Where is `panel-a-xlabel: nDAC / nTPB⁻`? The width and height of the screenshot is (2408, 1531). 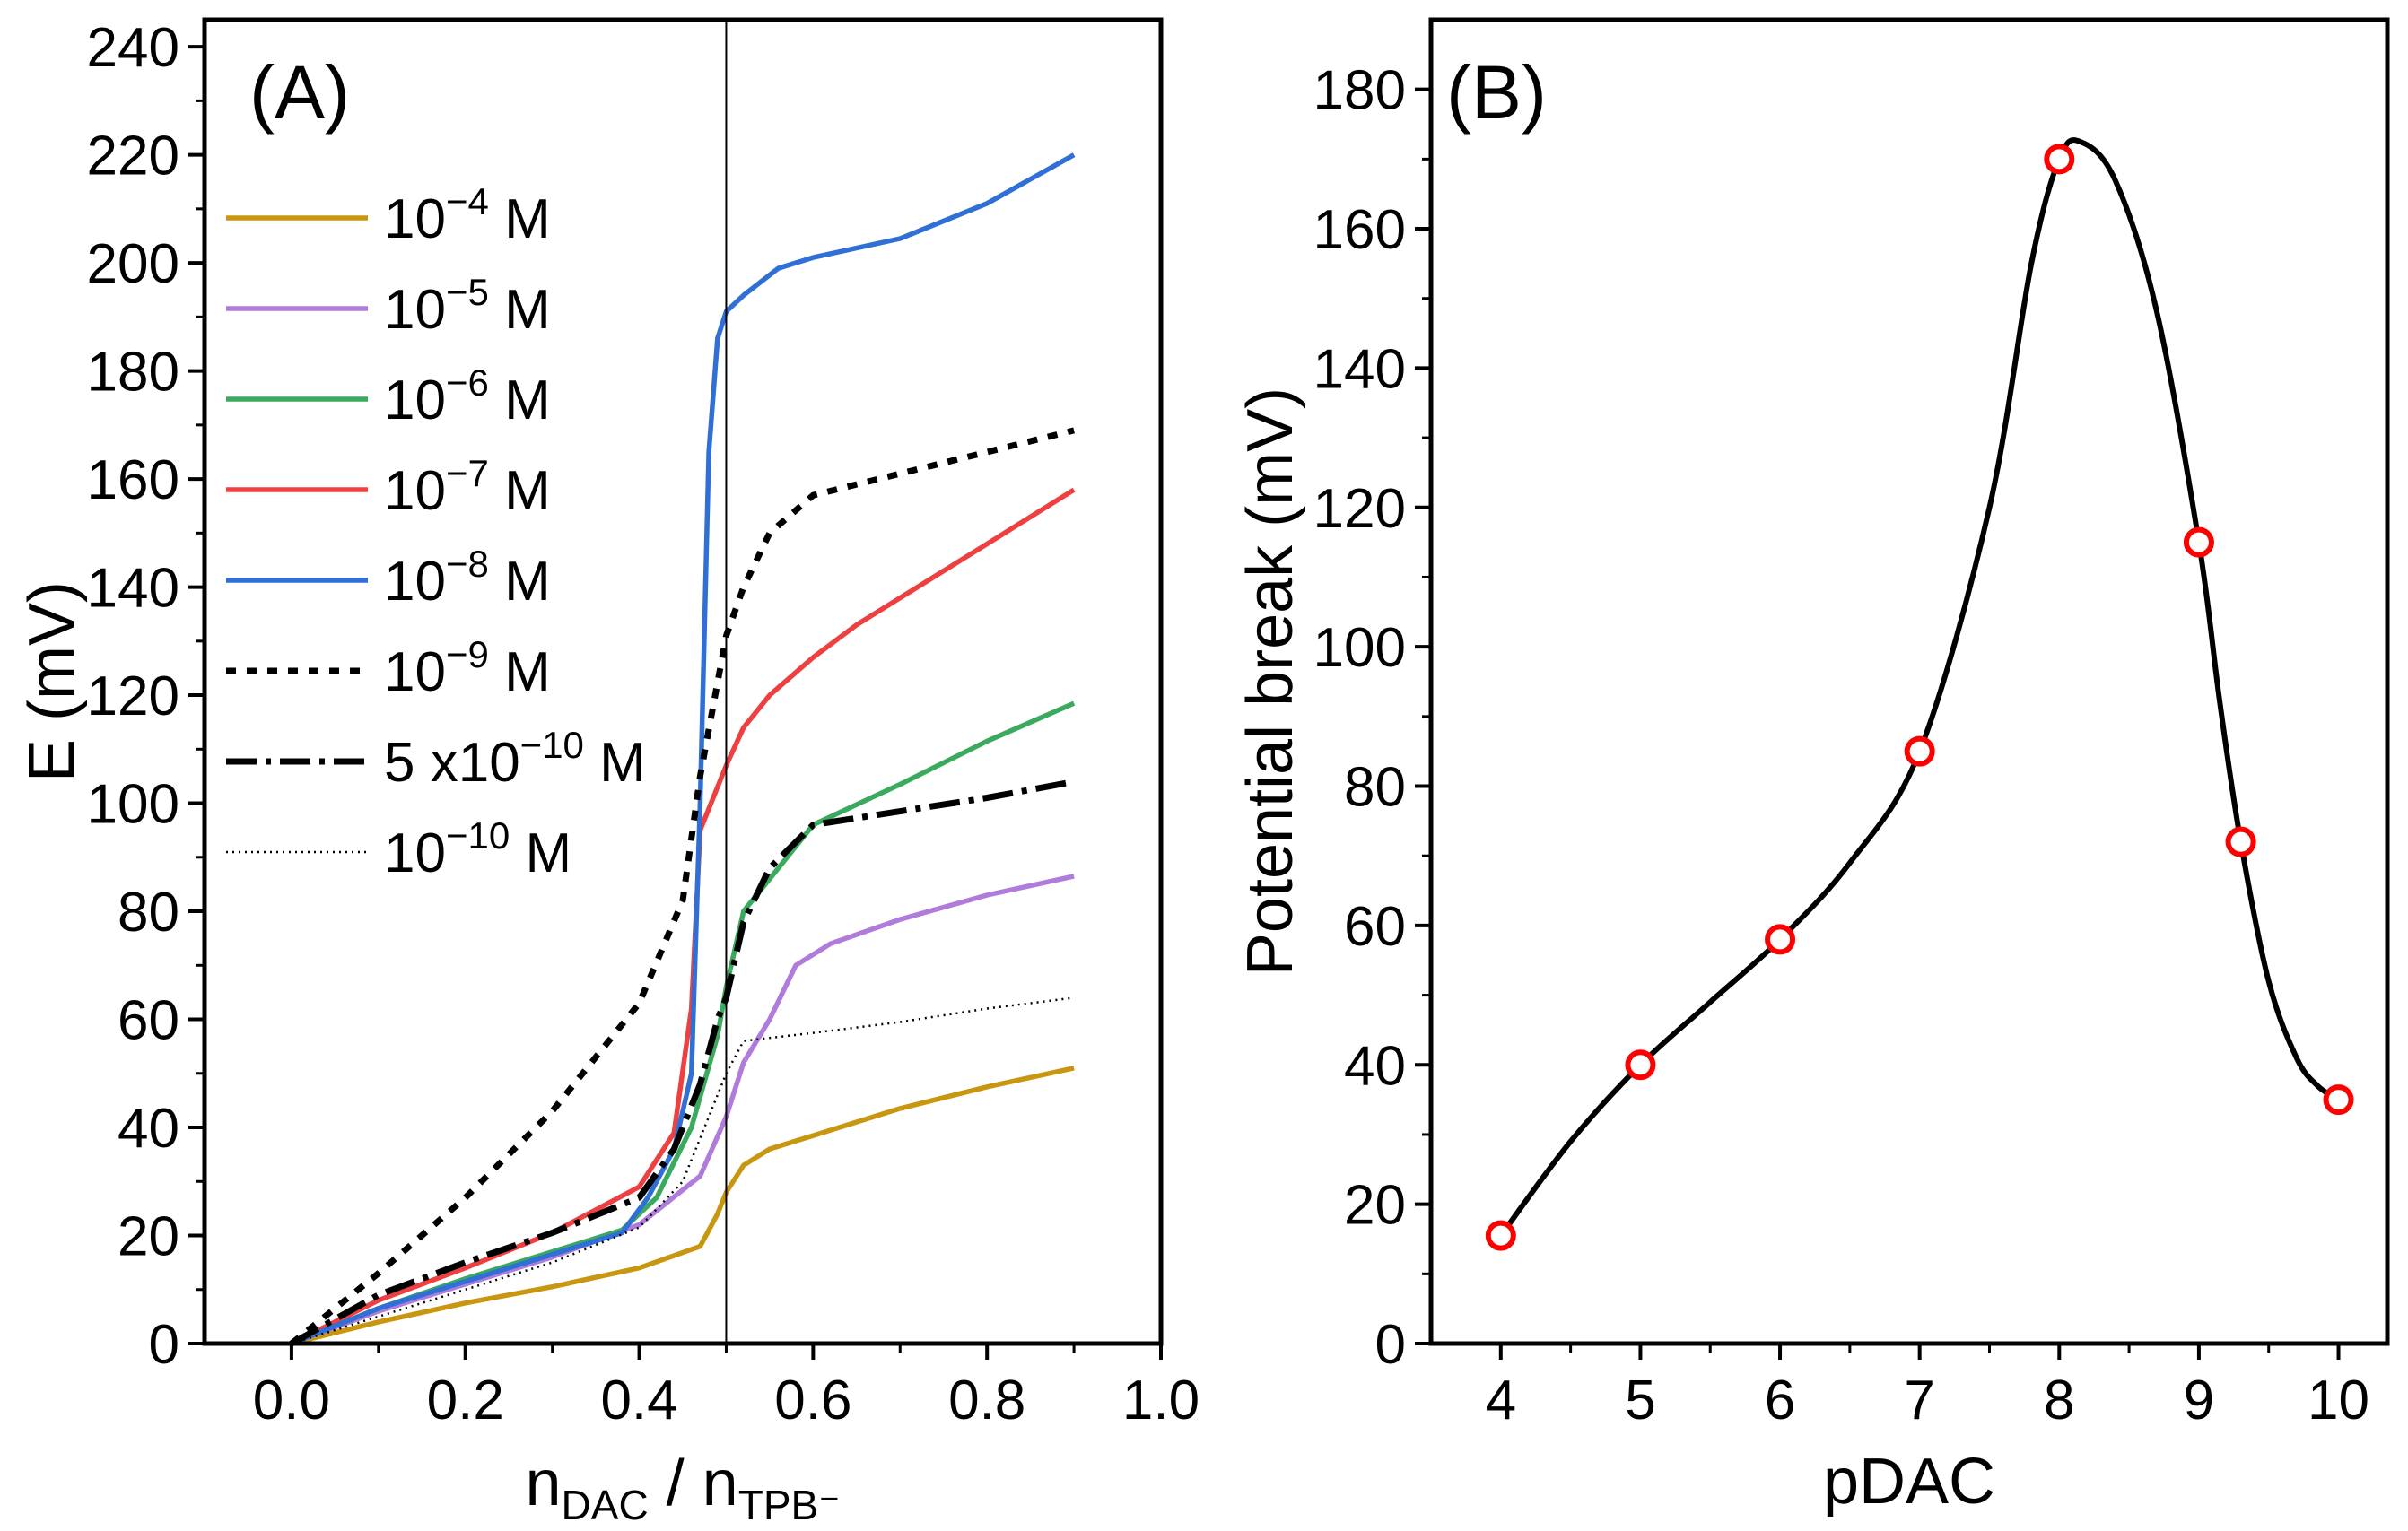 panel-a-xlabel: nDAC / nTPB⁻ is located at coordinates (683, 1488).